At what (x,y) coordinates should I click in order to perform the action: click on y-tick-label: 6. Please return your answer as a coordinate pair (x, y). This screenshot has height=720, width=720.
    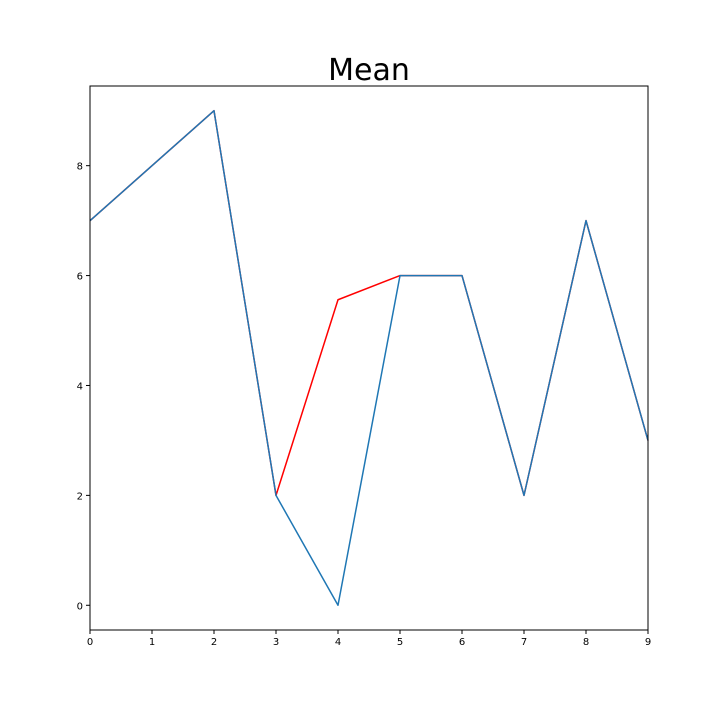
    Looking at the image, I should click on (80, 277).